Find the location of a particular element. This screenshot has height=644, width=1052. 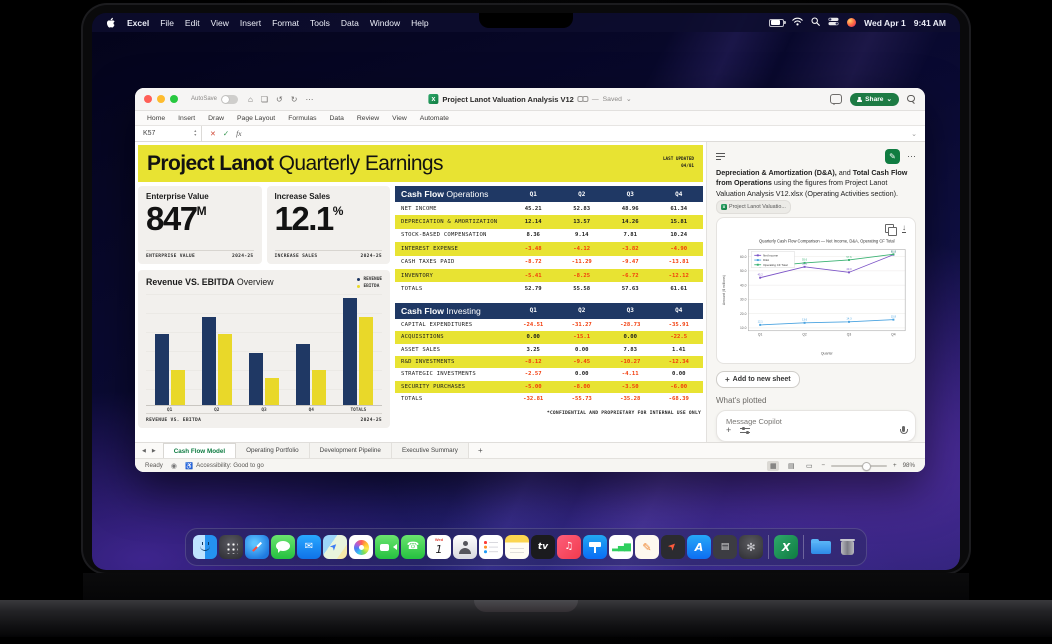

appletv-icon: tv is located at coordinates (543, 547).